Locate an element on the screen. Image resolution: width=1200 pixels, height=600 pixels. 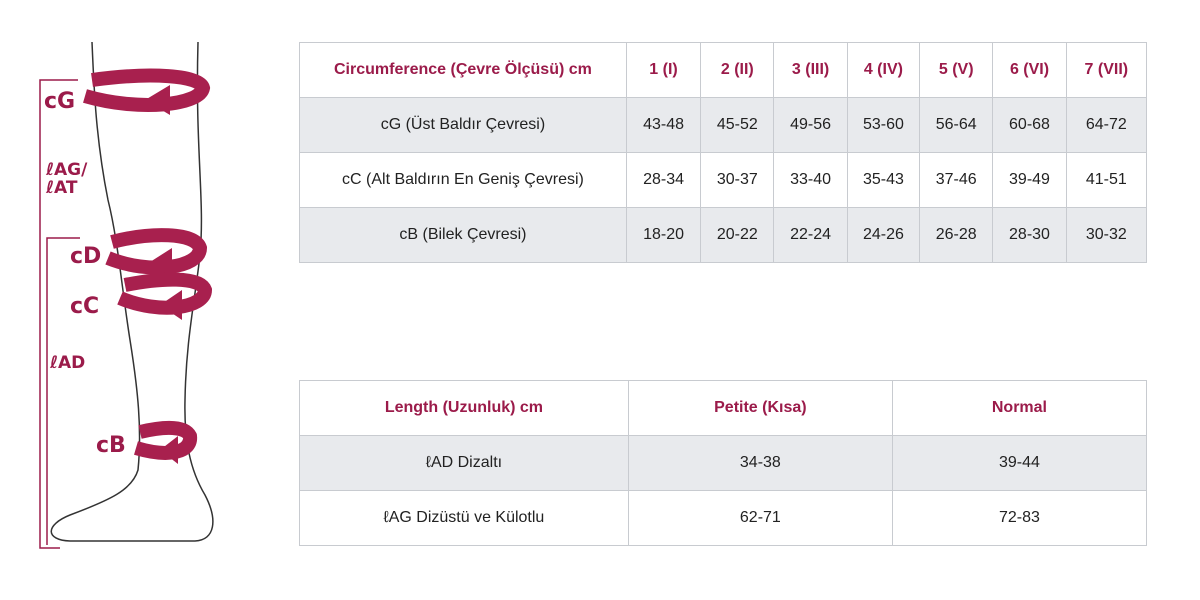
label: cD is located at coordinates (85, 256).